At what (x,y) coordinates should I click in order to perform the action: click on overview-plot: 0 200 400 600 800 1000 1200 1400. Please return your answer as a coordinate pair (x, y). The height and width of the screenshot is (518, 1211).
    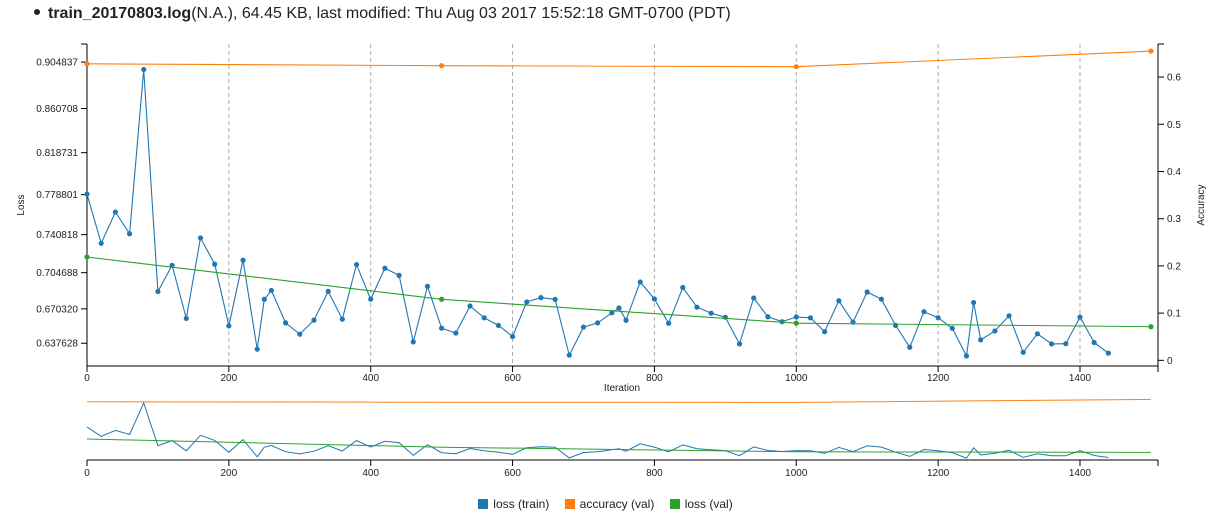
    Looking at the image, I should click on (621, 438).